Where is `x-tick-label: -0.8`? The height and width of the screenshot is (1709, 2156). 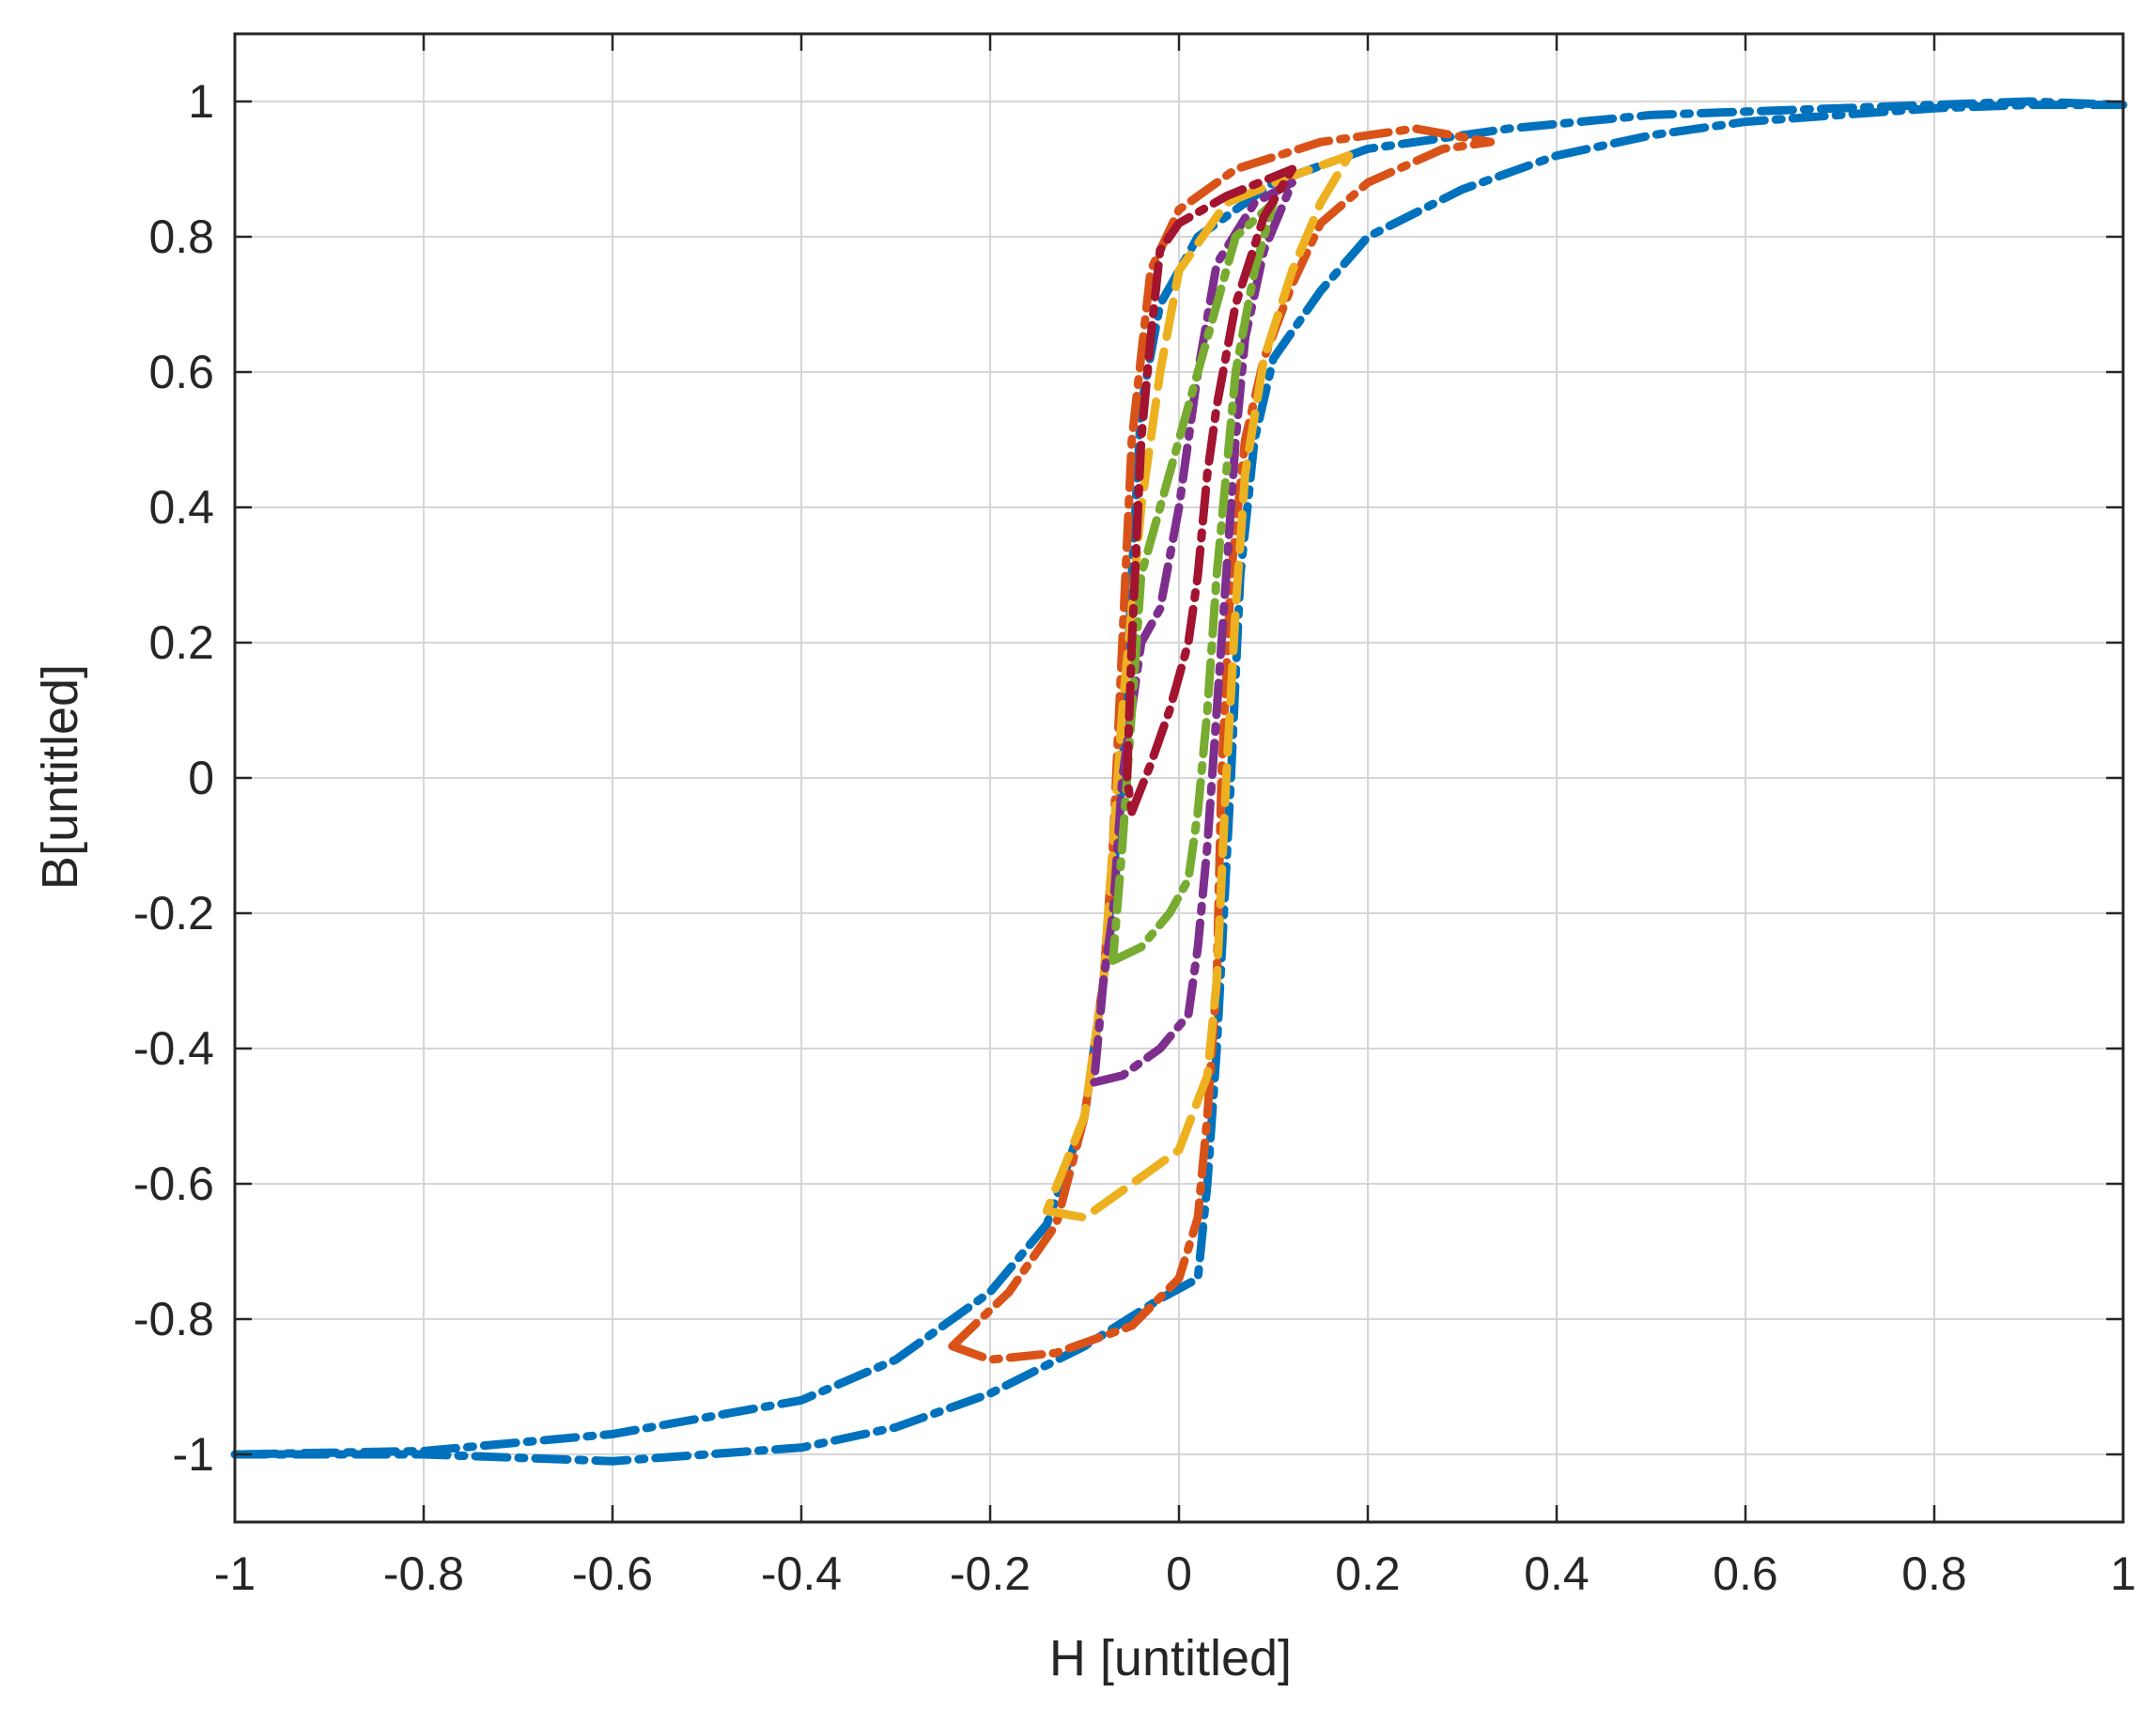 x-tick-label: -0.8 is located at coordinates (424, 1573).